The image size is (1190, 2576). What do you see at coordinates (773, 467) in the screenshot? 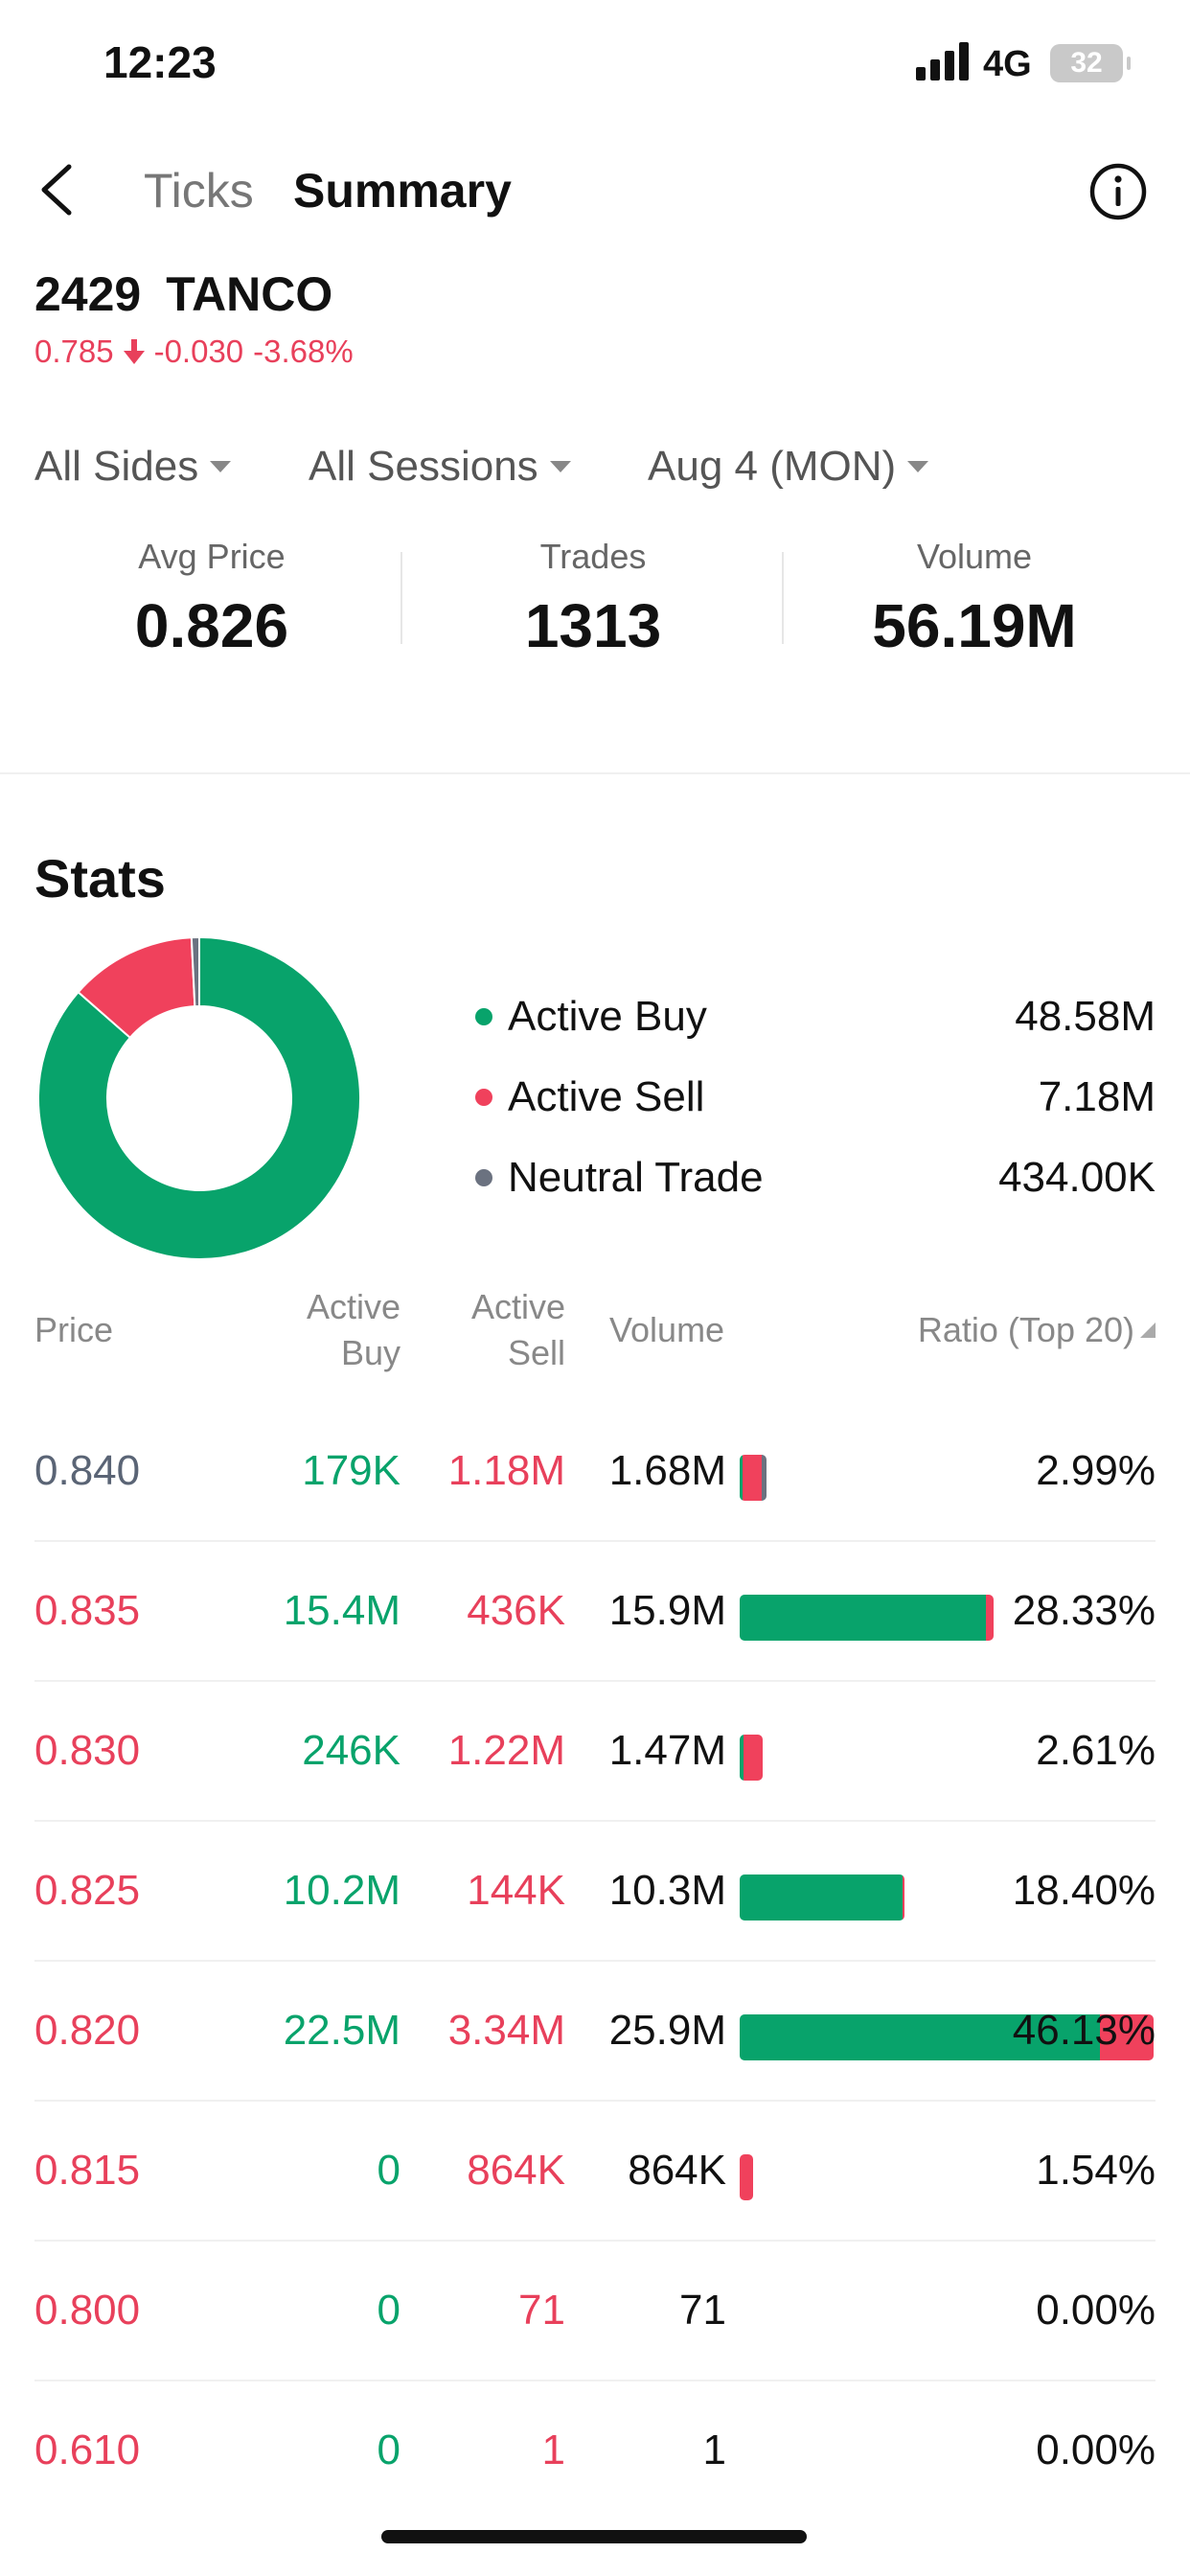
I see `filter-date-label: Aug 4 (MON)` at bounding box center [773, 467].